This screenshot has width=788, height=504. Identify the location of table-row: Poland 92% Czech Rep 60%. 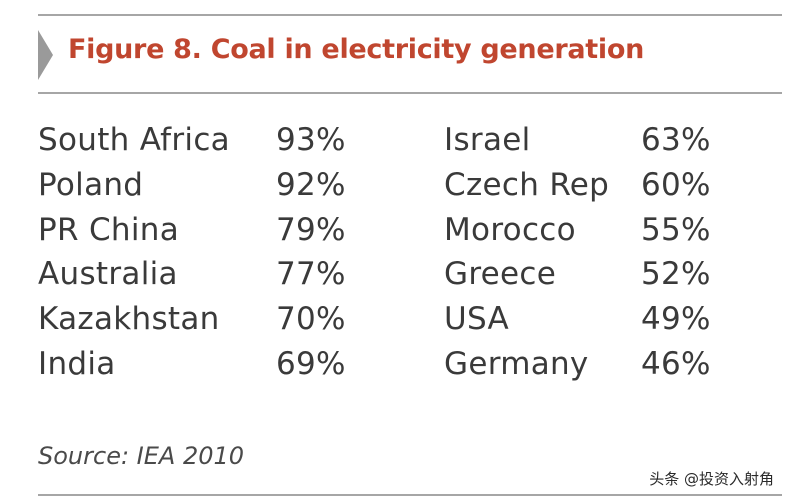
(394, 185).